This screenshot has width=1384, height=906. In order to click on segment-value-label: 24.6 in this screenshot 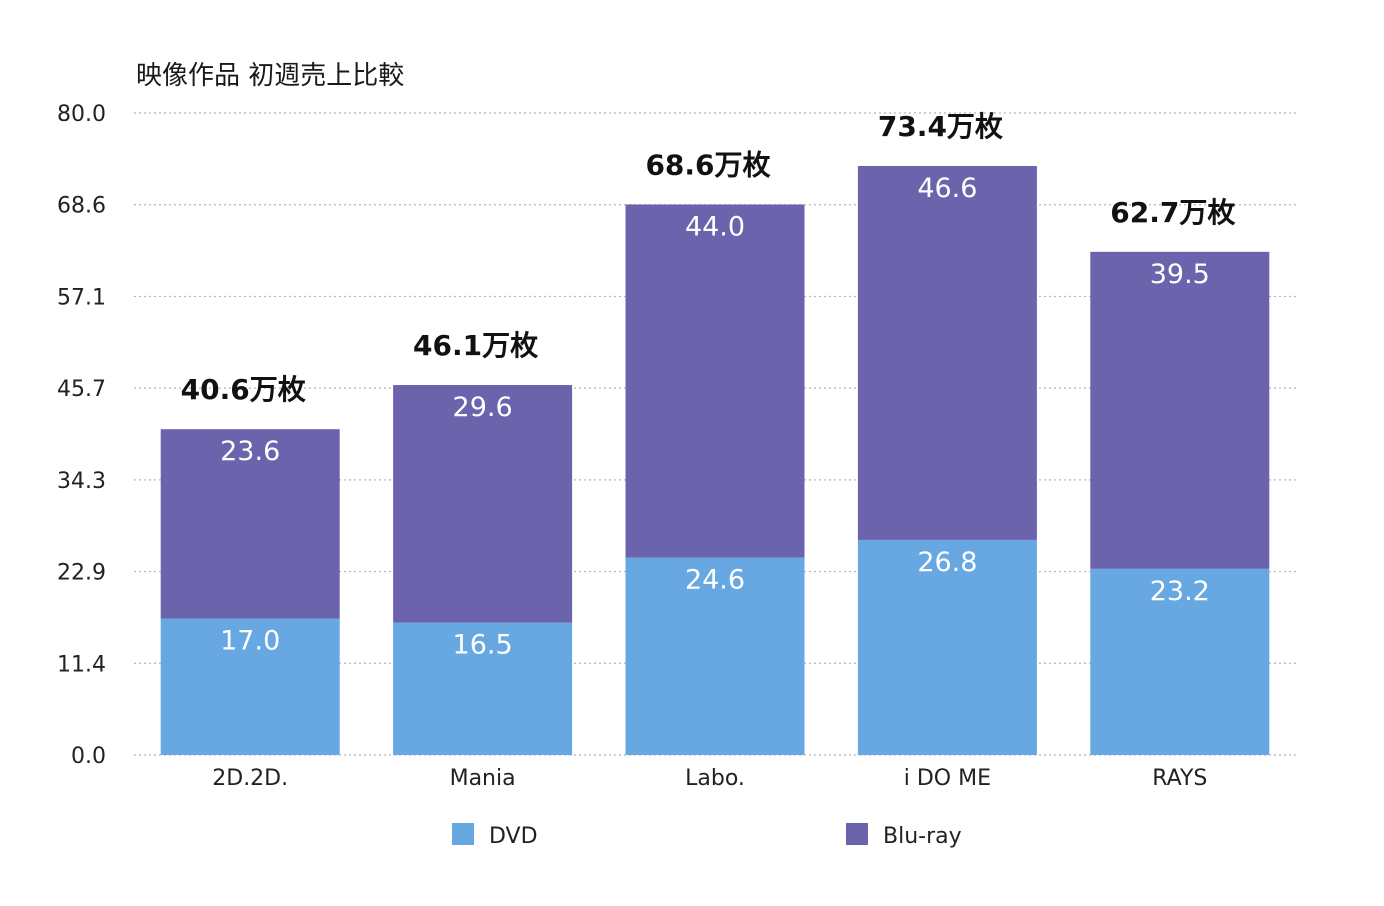, I will do `click(715, 580)`.